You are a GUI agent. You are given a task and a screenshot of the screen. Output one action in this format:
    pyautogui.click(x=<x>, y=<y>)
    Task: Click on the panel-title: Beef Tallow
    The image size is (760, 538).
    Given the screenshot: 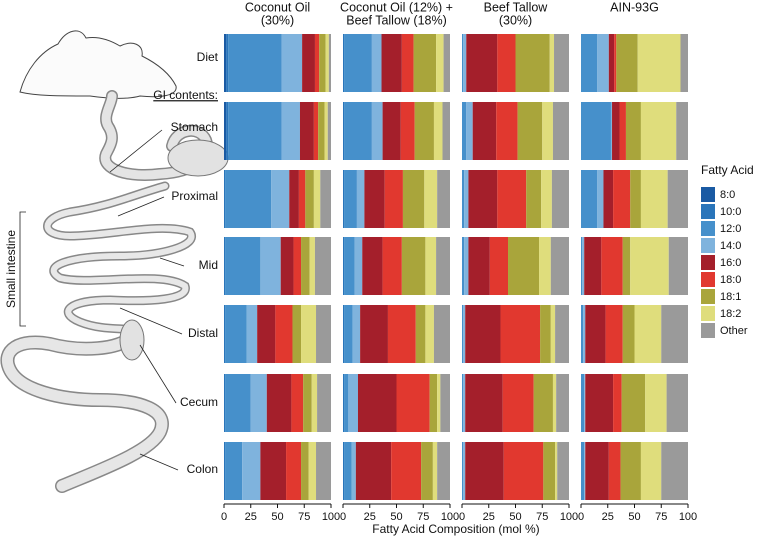 What is the action you would take?
    pyautogui.click(x=516, y=7)
    